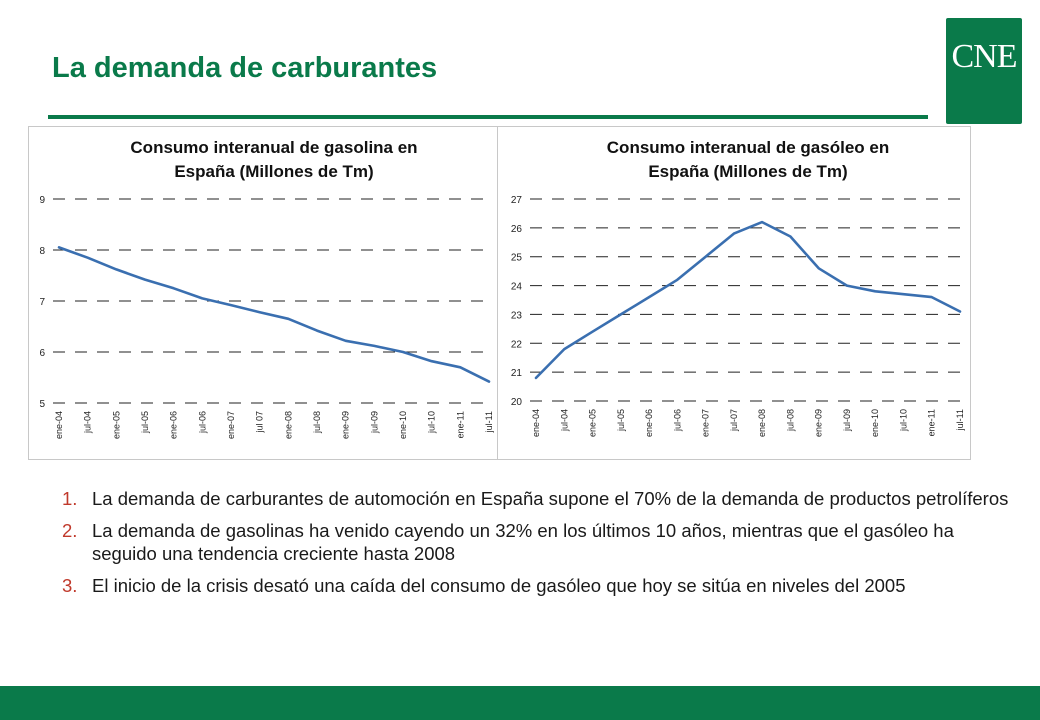  What do you see at coordinates (517, 344) in the screenshot?
I see `y-tick-label: 22` at bounding box center [517, 344].